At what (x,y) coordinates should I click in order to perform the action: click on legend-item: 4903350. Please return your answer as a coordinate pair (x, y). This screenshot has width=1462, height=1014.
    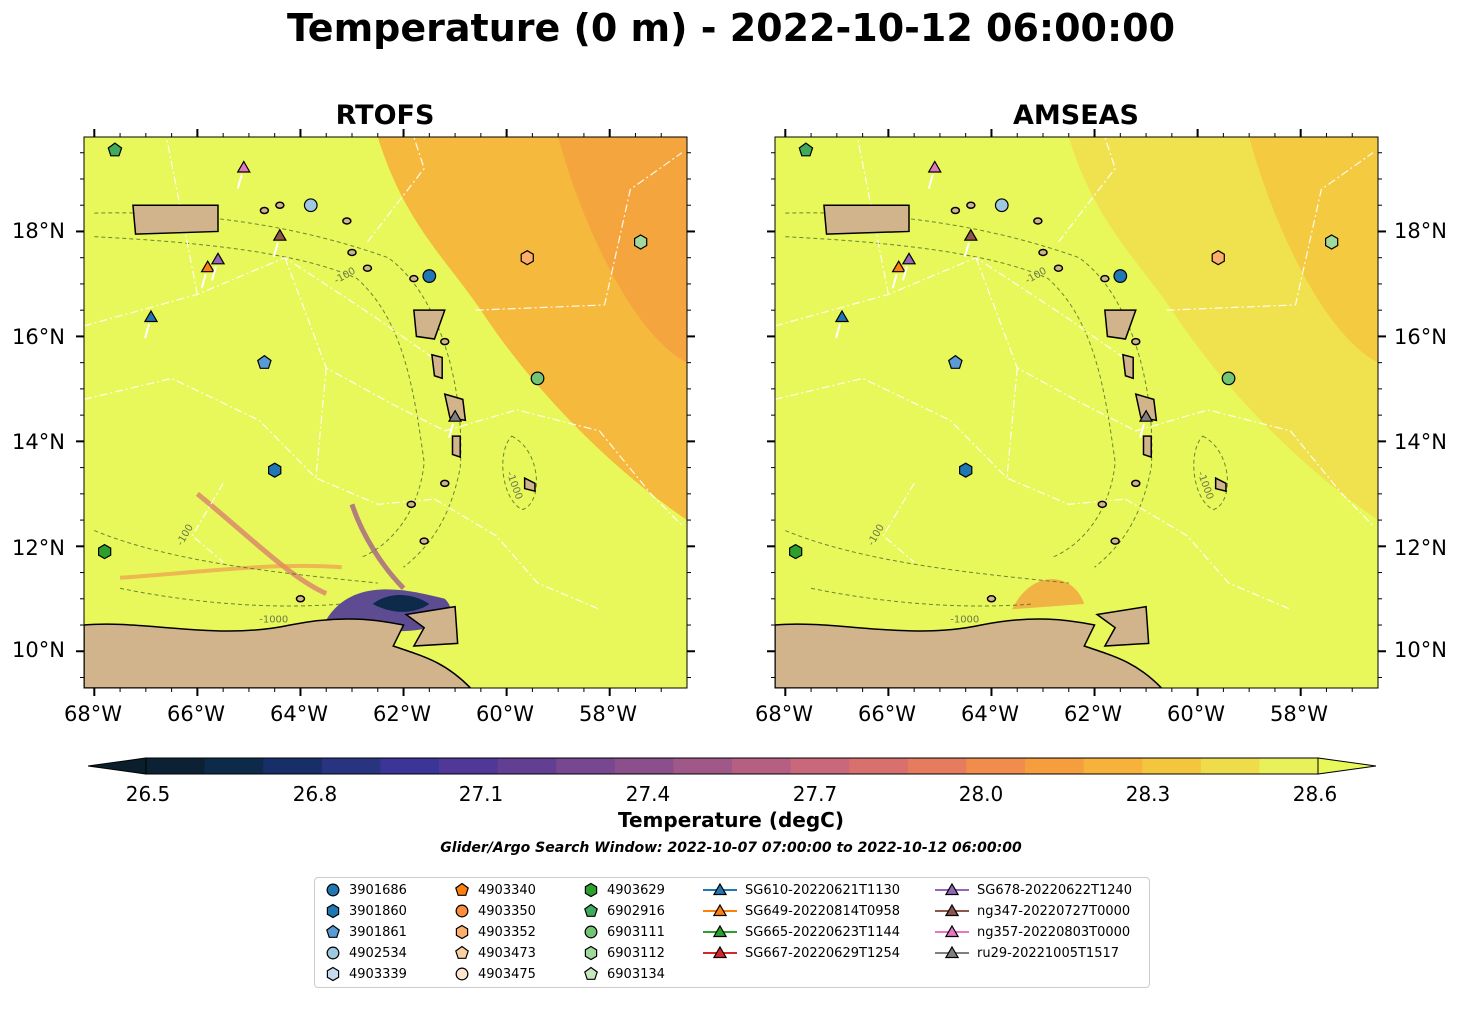
    Looking at the image, I should click on (495, 911).